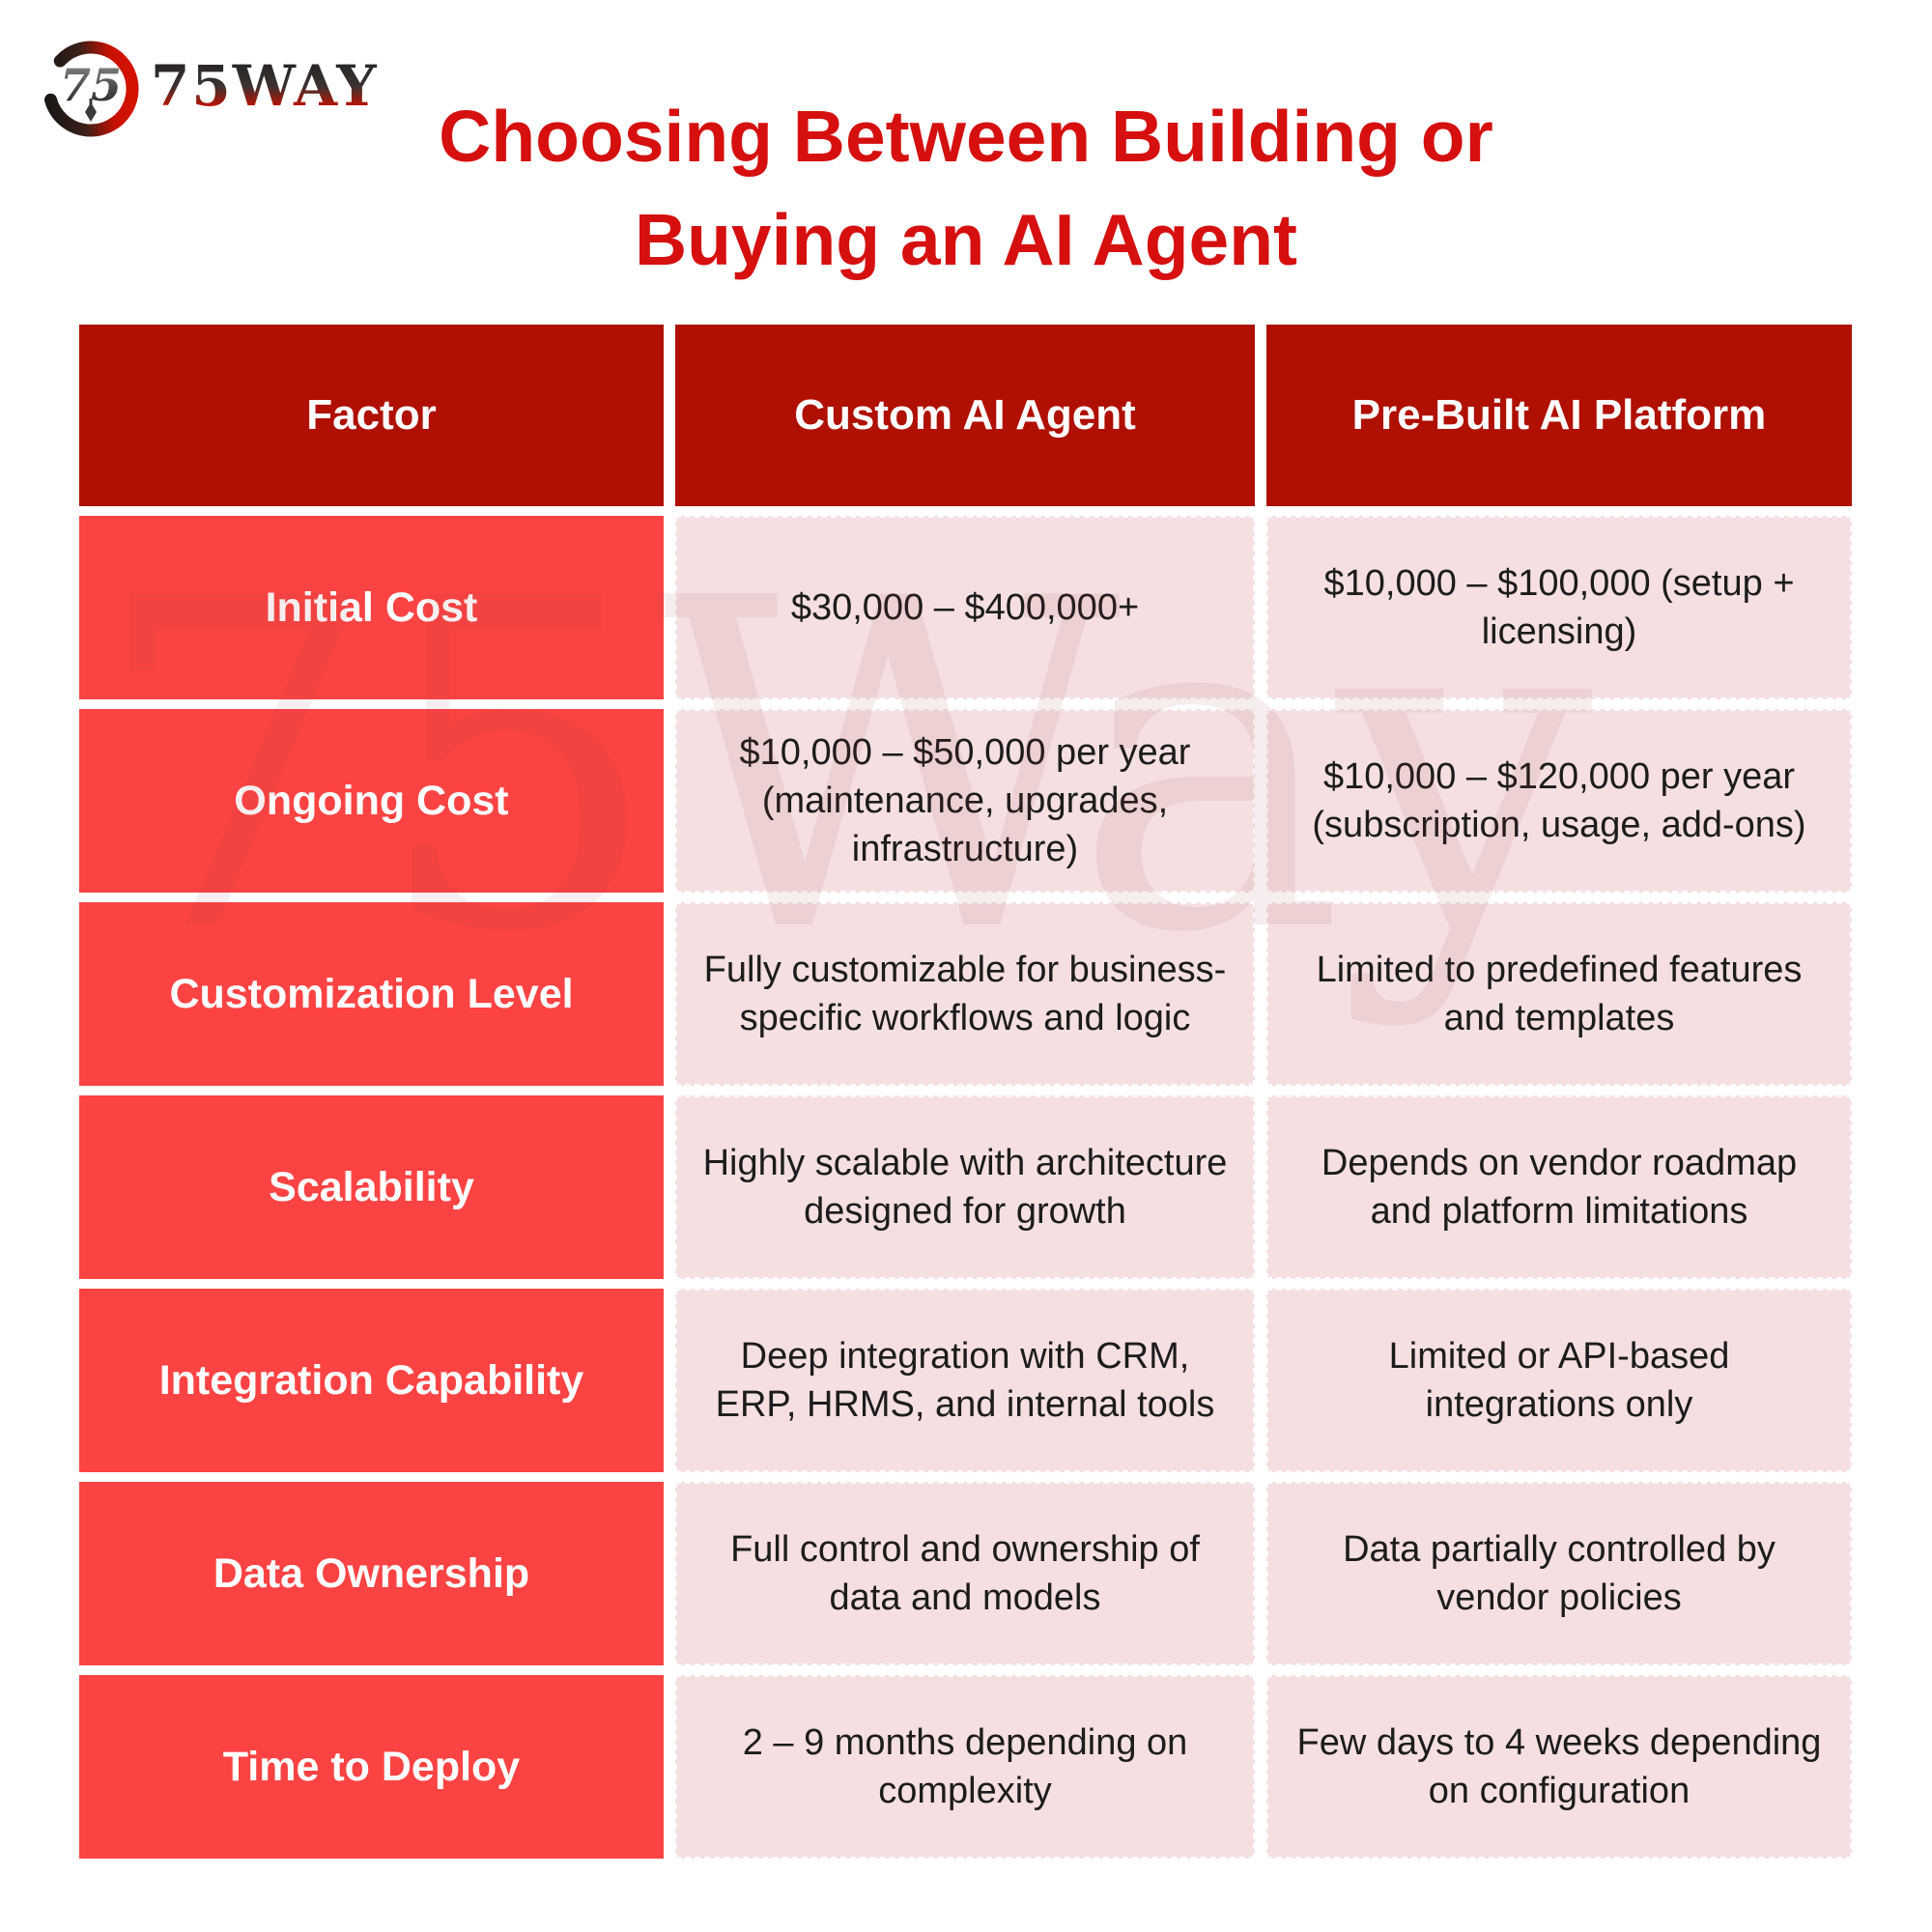  What do you see at coordinates (371, 1380) in the screenshot?
I see `factor-cell-integration-capability: Integration Capability` at bounding box center [371, 1380].